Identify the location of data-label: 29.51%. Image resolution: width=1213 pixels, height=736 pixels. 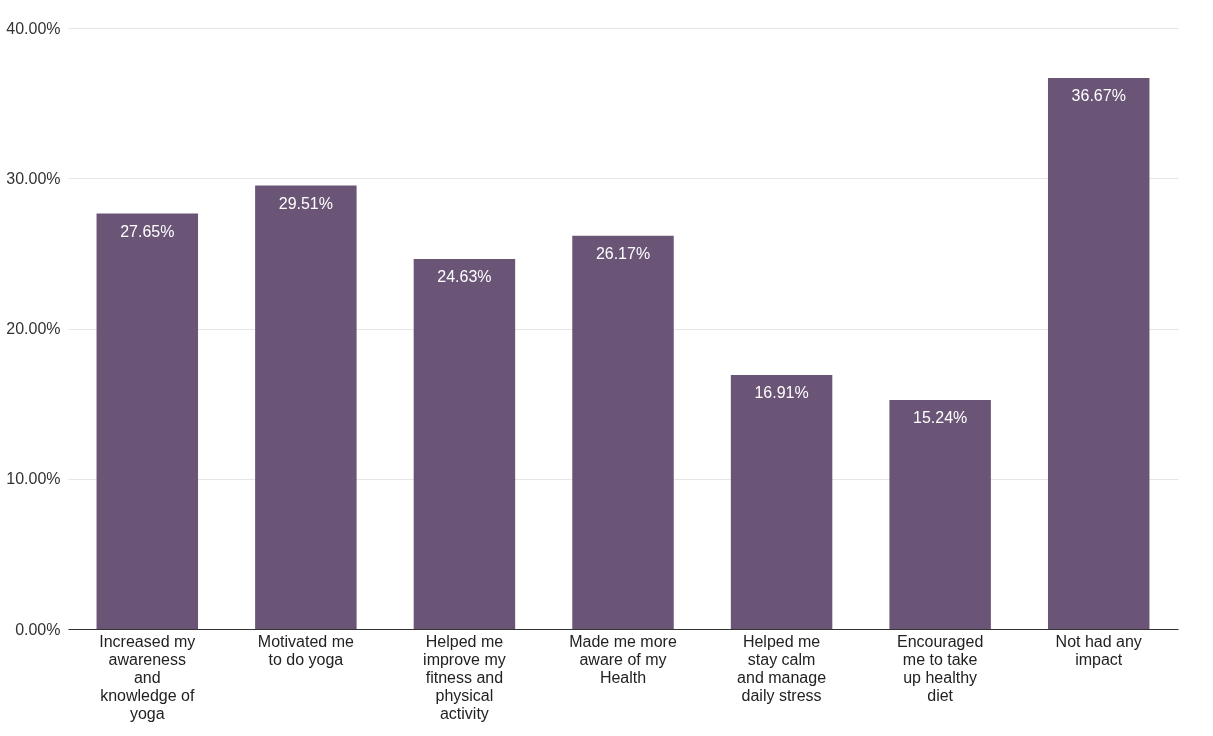
(305, 203).